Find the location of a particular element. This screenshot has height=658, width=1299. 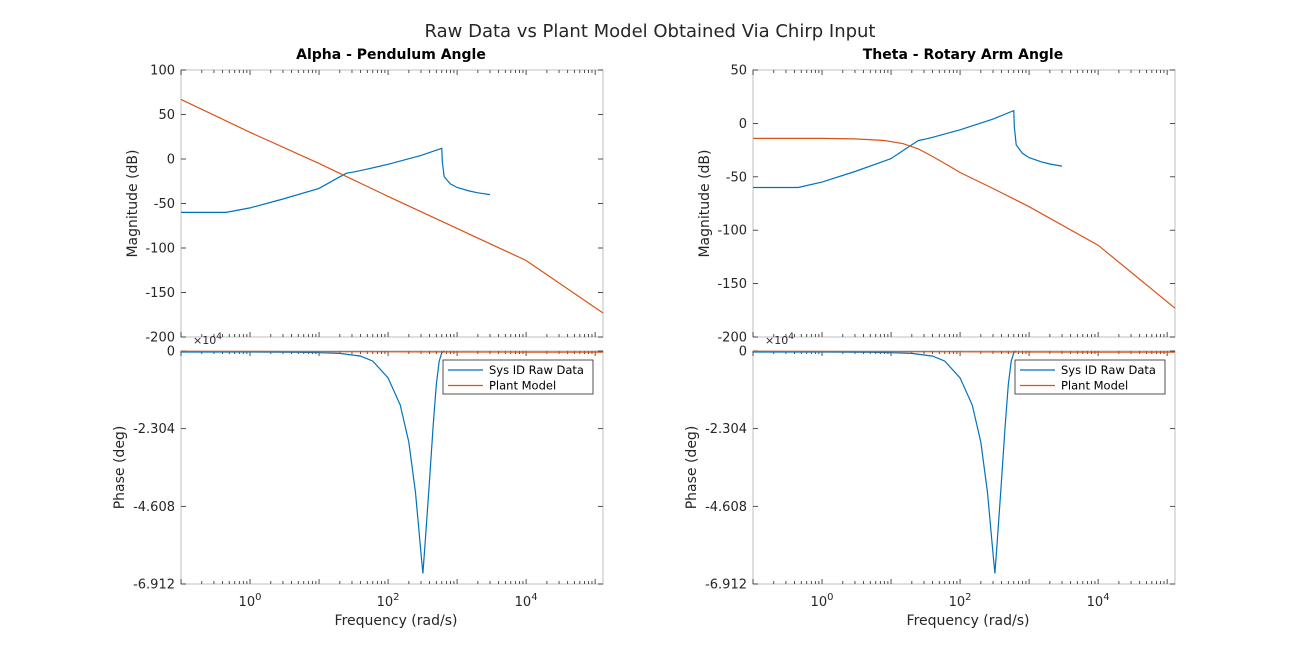

chart-title: Alpha - Pendulum Angle is located at coordinates (391, 55).